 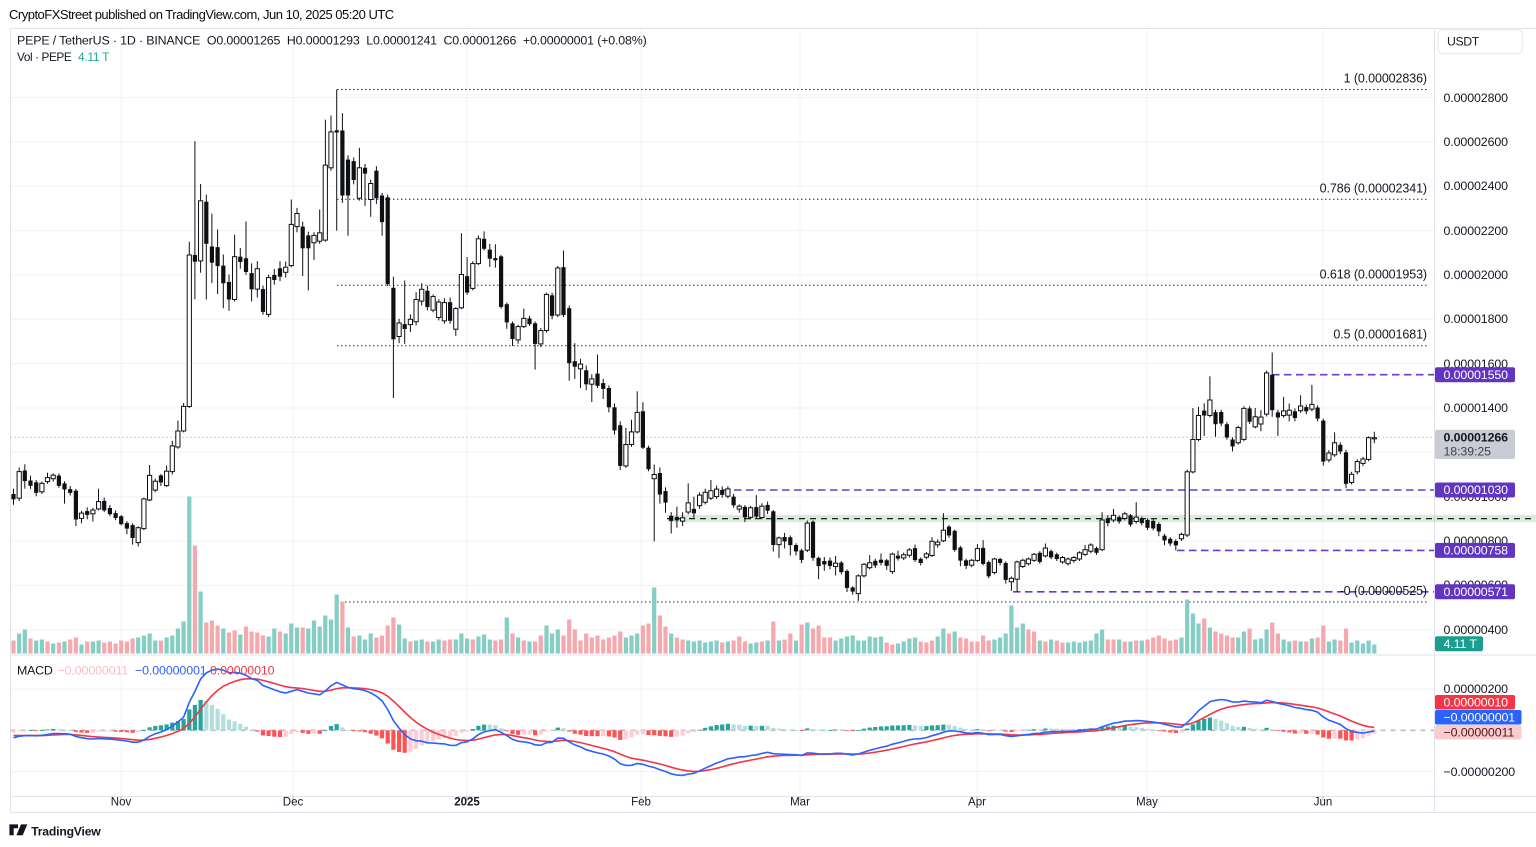 What do you see at coordinates (1480, 772) in the screenshot?
I see `svg-text: −0.00000200` at bounding box center [1480, 772].